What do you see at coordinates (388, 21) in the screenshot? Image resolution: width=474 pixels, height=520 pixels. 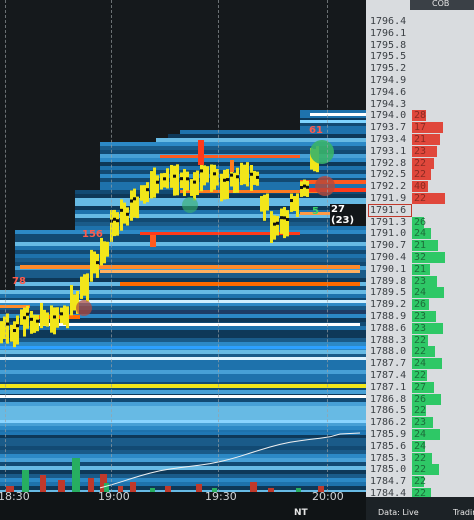 I see `price-level: 1796.4` at bounding box center [388, 21].